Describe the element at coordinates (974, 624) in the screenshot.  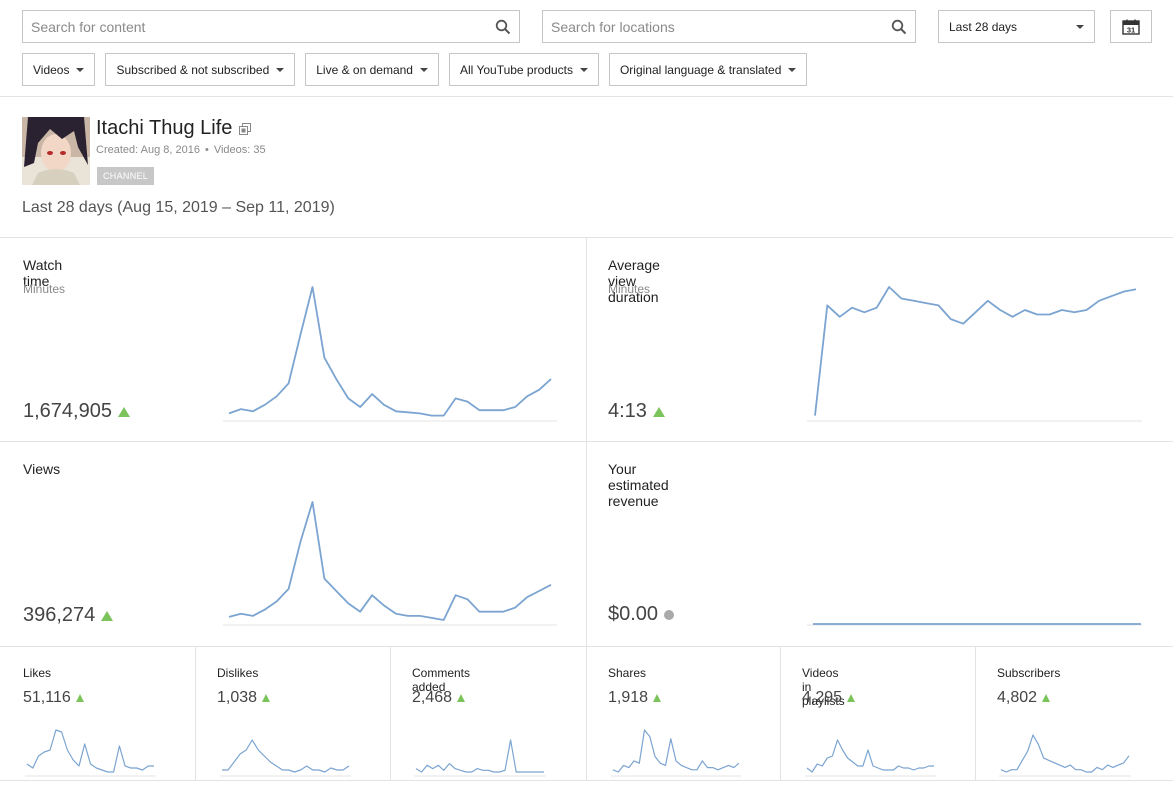
I see `revenue-chart` at that location.